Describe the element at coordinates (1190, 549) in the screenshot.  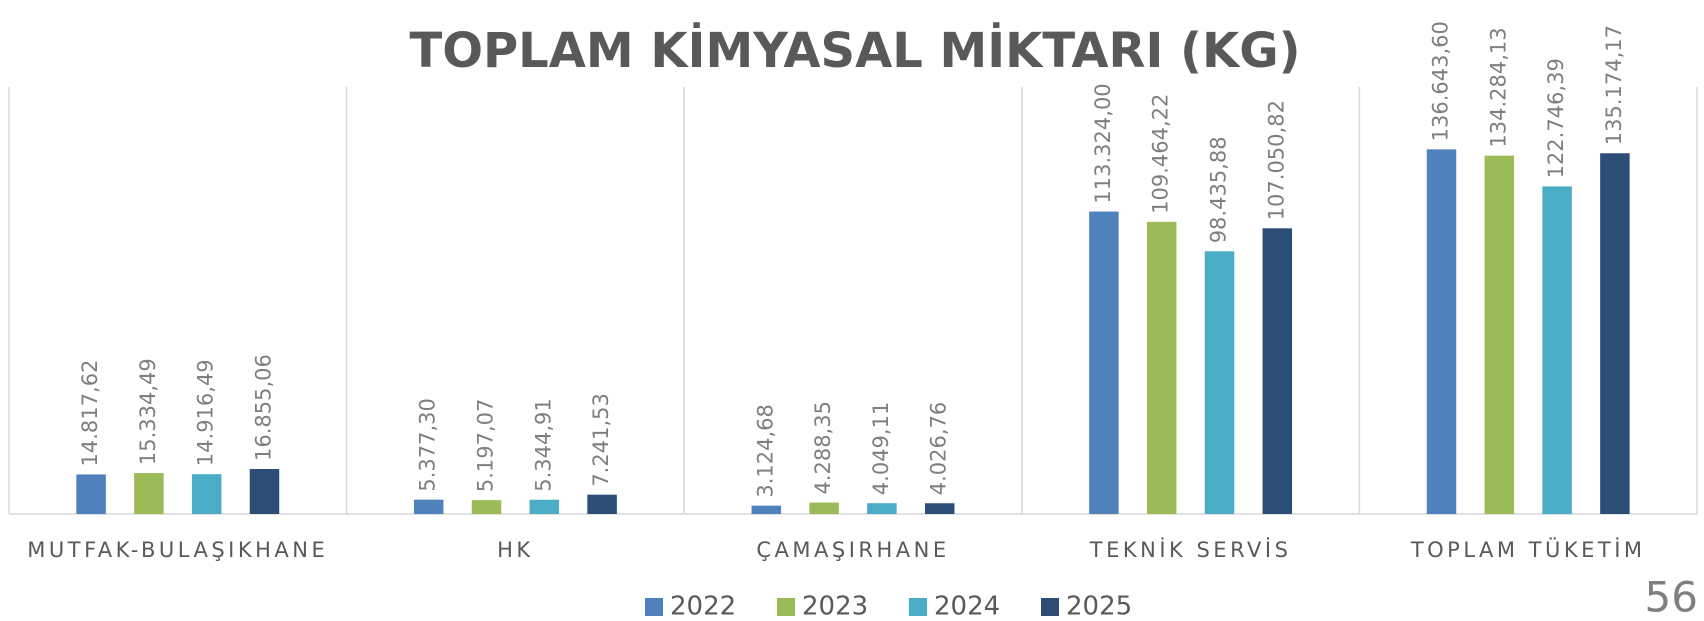
I see `x-tick-label: TEKNİK SERVİS` at that location.